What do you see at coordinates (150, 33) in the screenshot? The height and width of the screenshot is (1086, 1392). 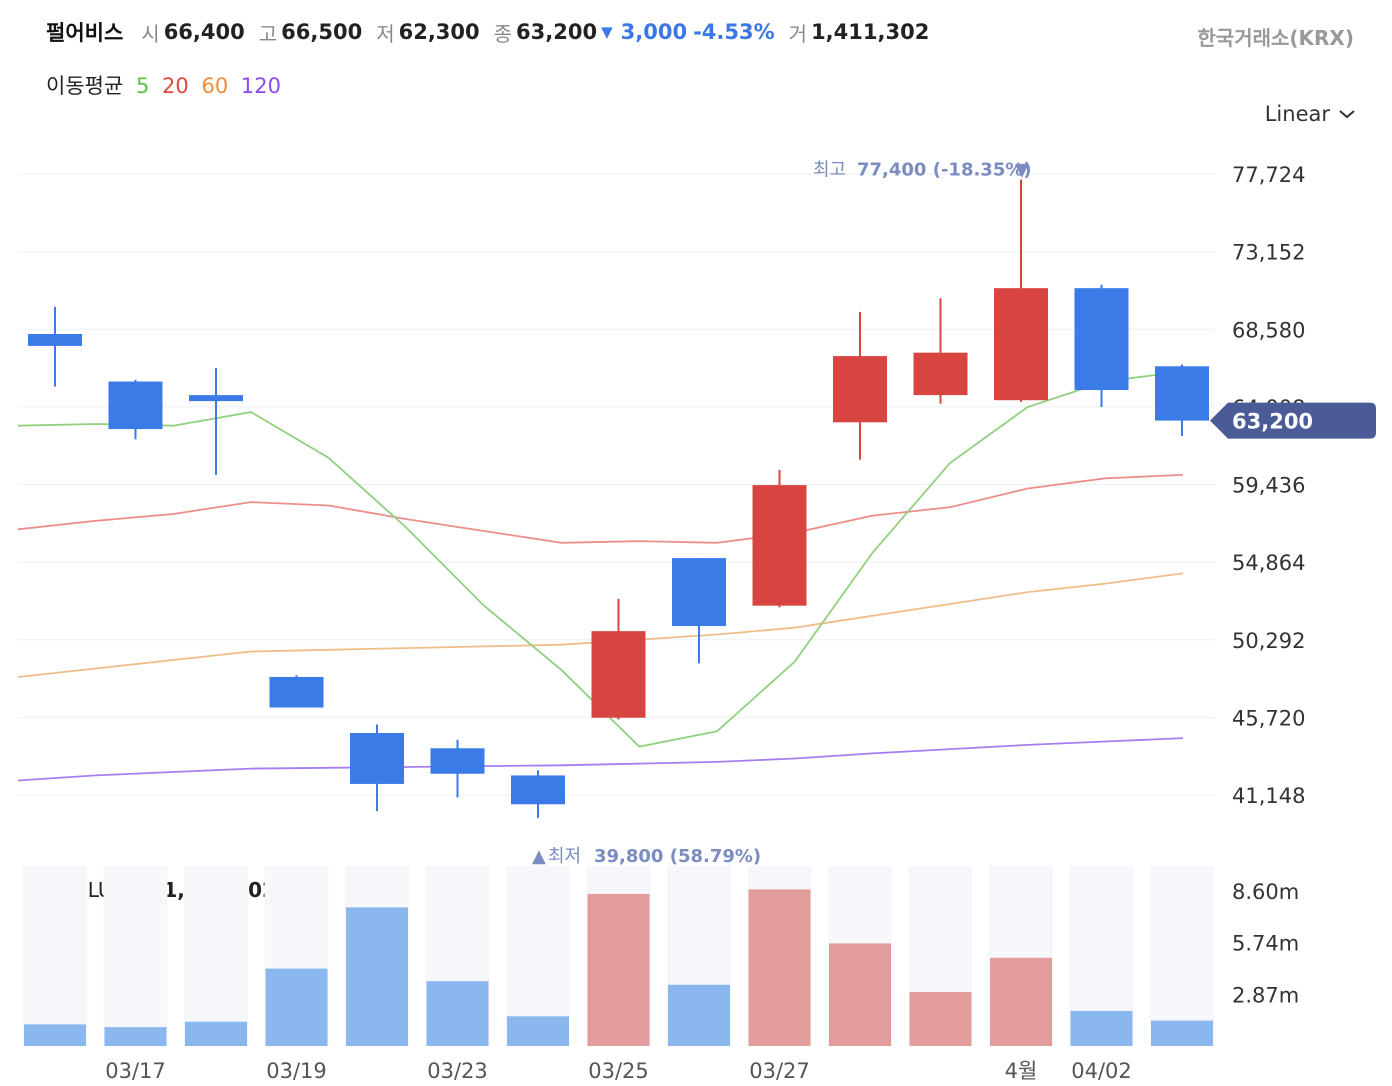 I see `open-label: 시` at bounding box center [150, 33].